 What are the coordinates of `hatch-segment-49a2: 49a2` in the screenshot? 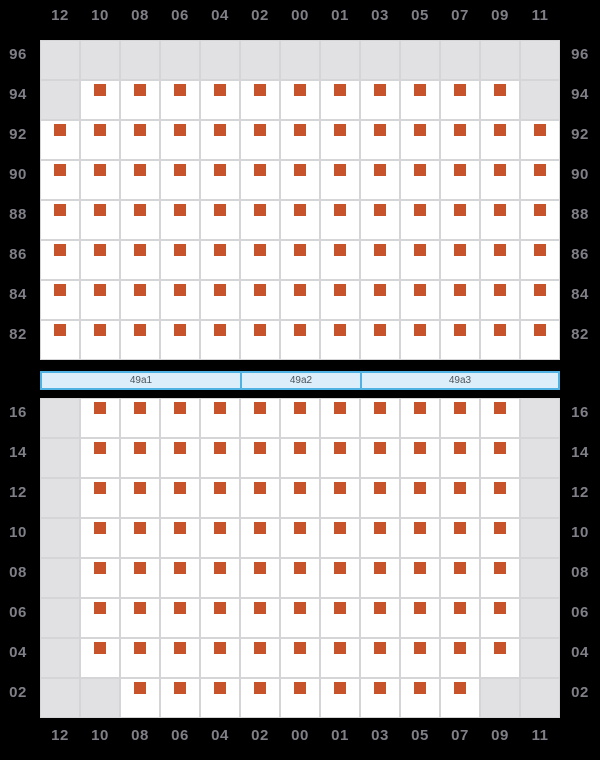 It's located at (300, 380).